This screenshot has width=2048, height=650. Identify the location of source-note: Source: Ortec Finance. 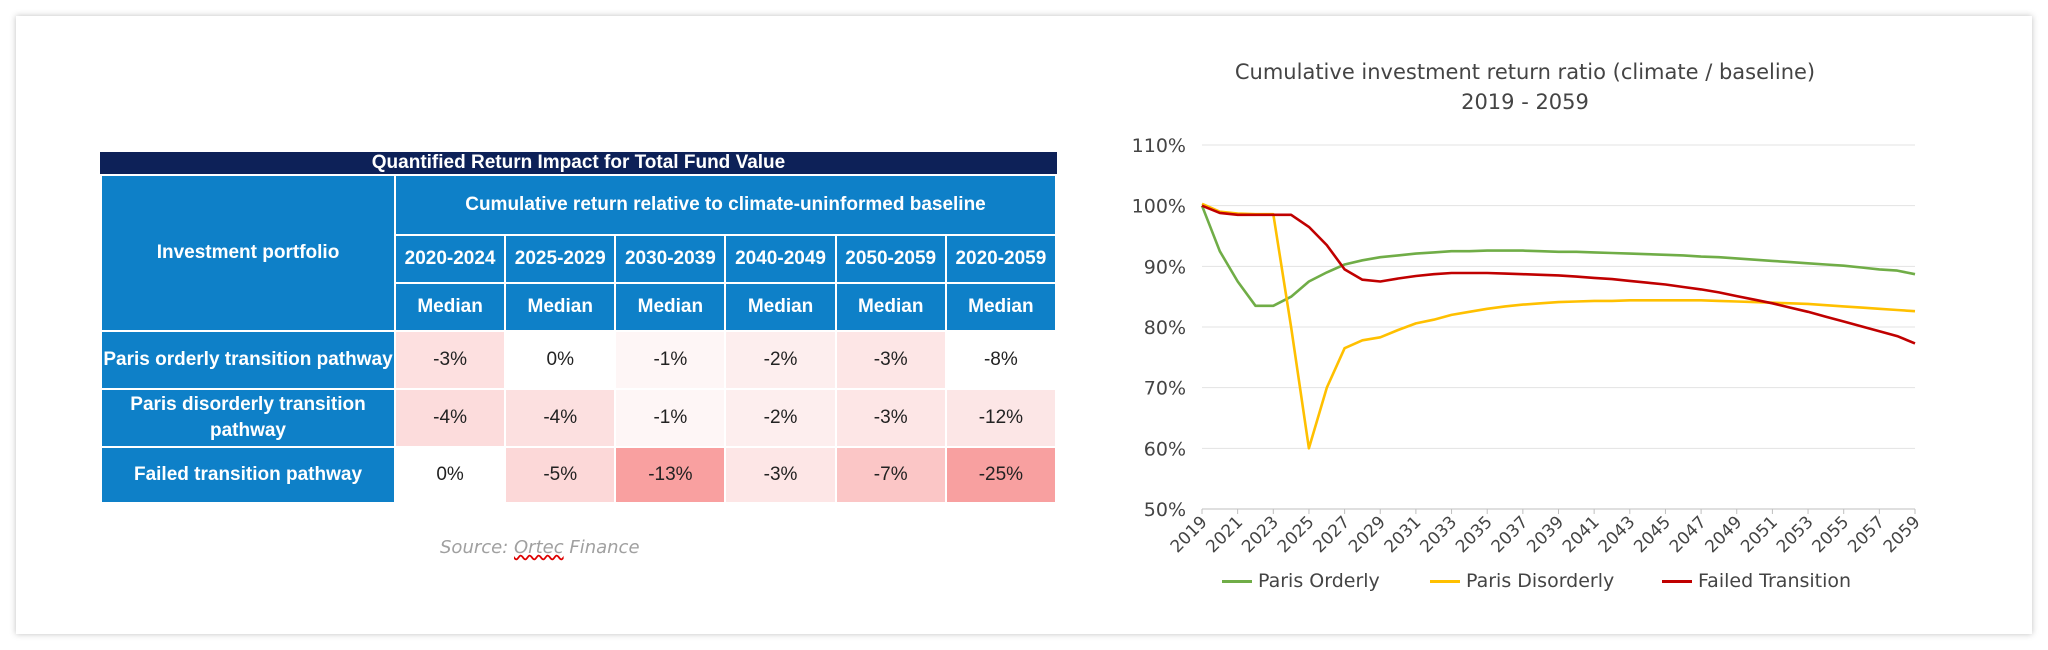
(540, 547).